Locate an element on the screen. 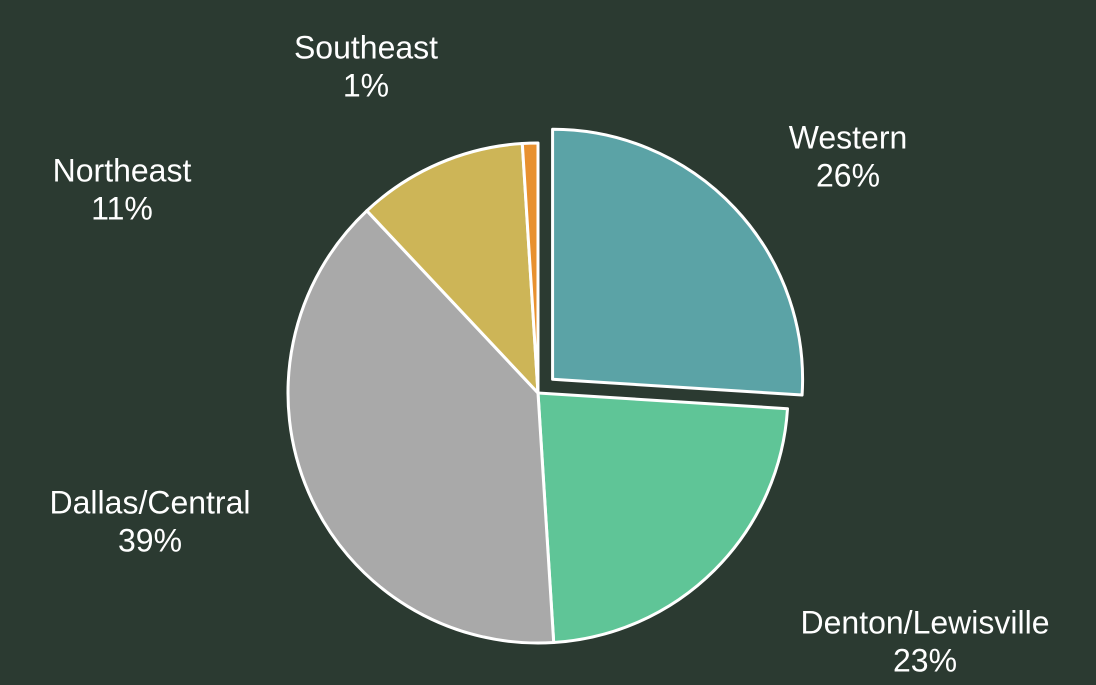 The image size is (1096, 685). slice-value-label: 11% is located at coordinates (122, 208).